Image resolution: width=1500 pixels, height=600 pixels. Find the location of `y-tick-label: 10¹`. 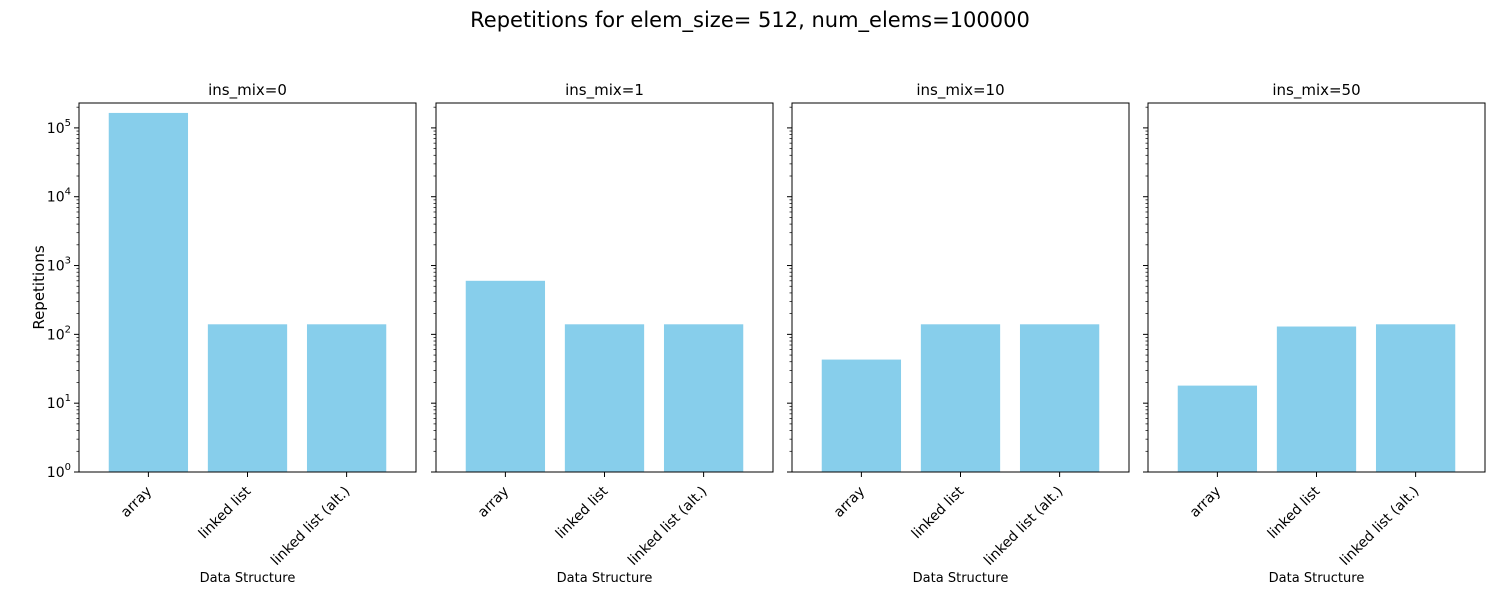

y-tick-label: 10¹ is located at coordinates (59, 402).